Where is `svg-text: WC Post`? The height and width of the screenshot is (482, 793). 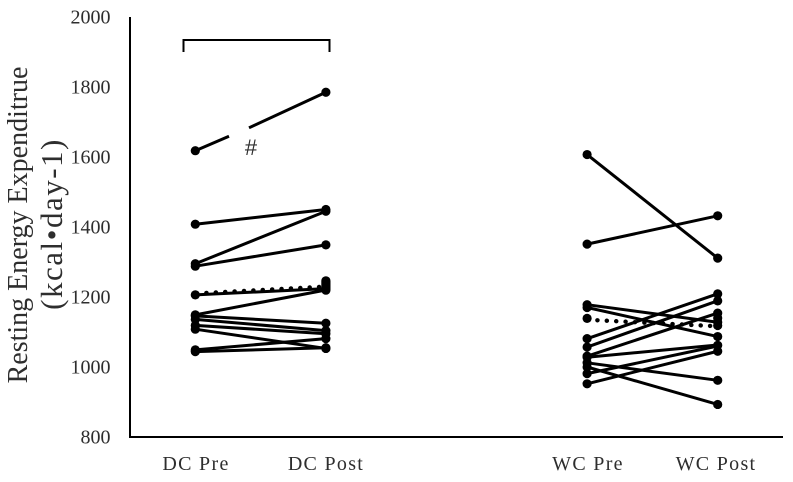
svg-text: WC Post is located at coordinates (716, 464).